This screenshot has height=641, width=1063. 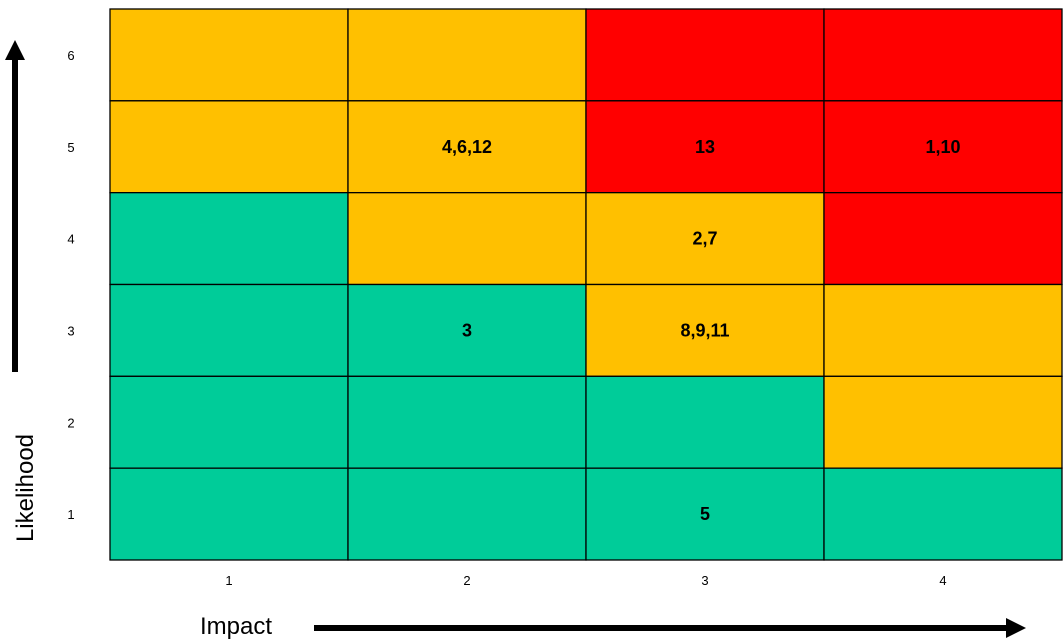 I want to click on y-axis-ticks: 1 2 3 4 5 6, so click(x=70, y=285).